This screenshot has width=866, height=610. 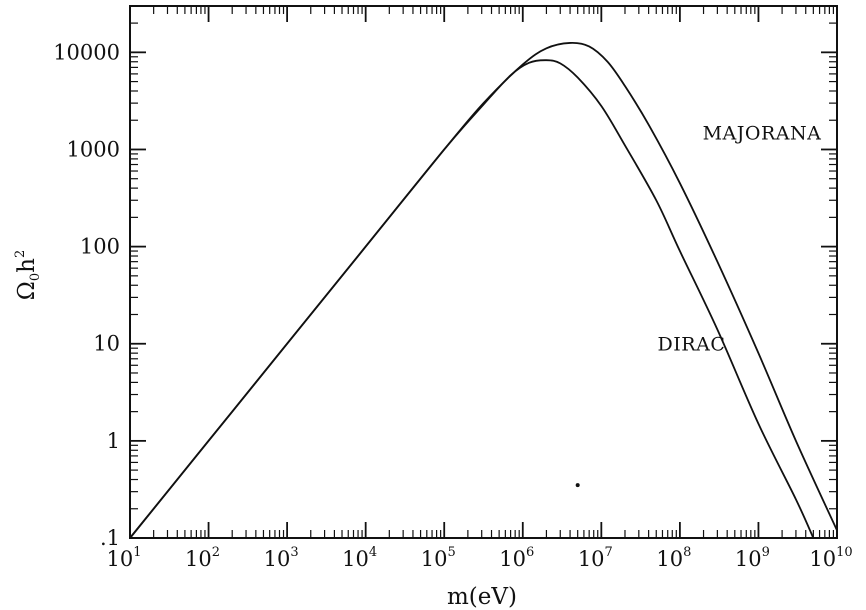 I want to click on x-tick-label: 10¹, so click(x=123, y=558).